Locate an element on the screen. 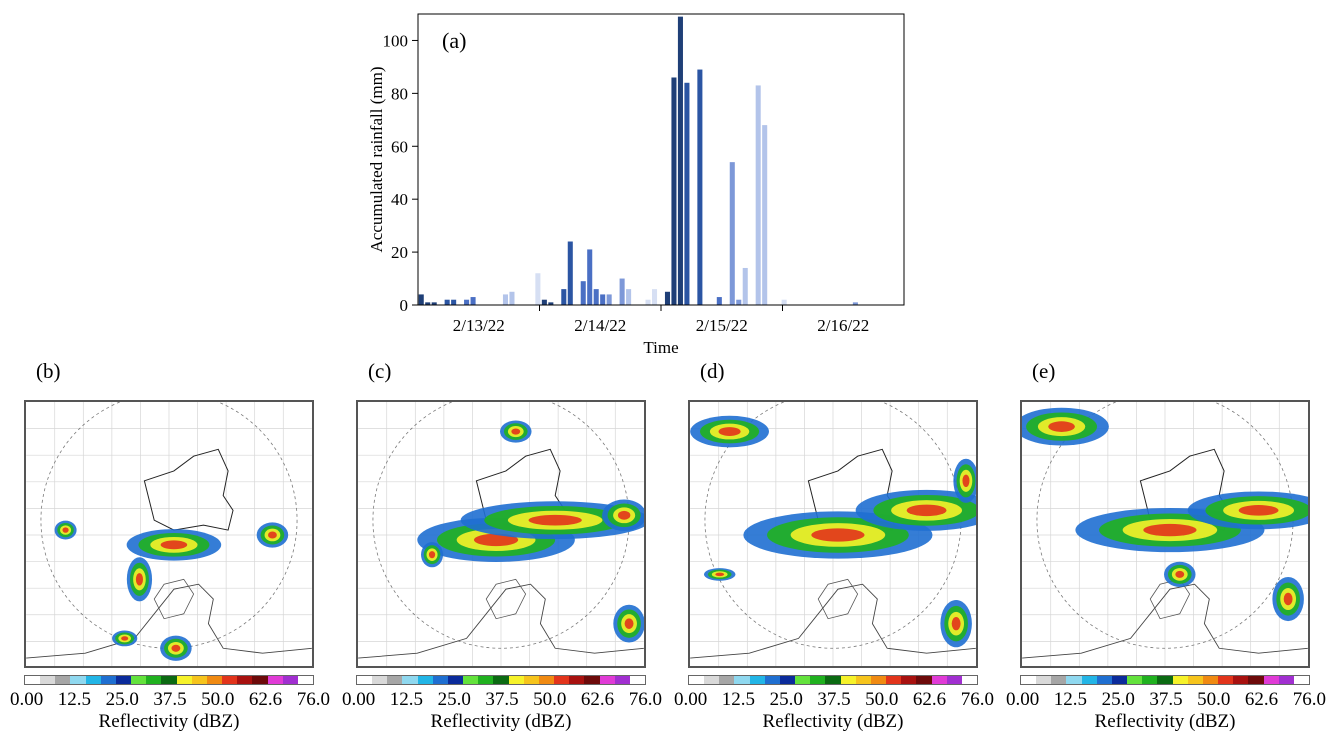 The height and width of the screenshot is (741, 1336). y-tick-label: 40 is located at coordinates (399, 199).